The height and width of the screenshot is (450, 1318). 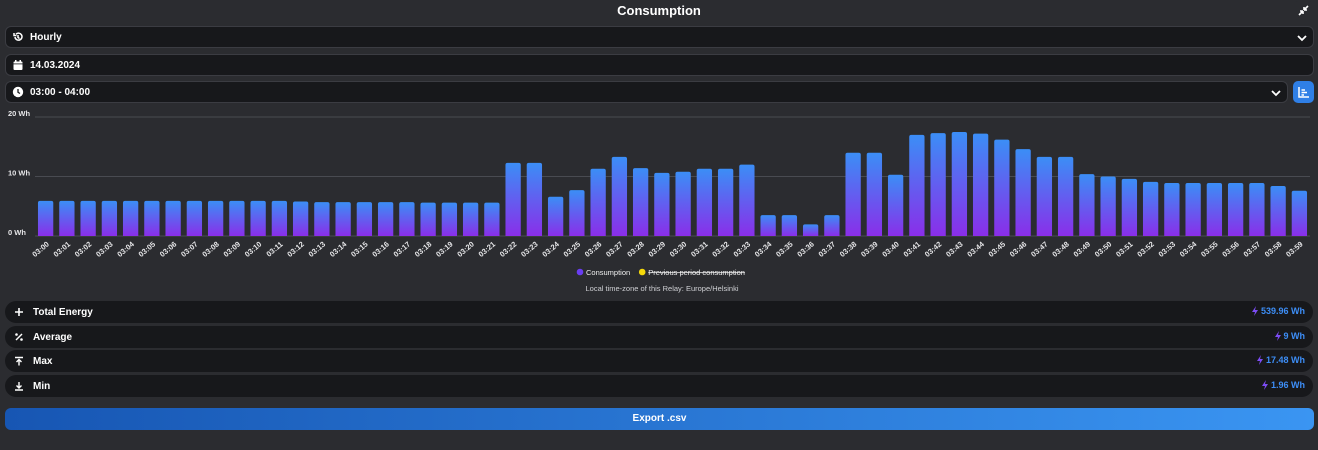 What do you see at coordinates (933, 249) in the screenshot?
I see `x-tick-label: 03:42` at bounding box center [933, 249].